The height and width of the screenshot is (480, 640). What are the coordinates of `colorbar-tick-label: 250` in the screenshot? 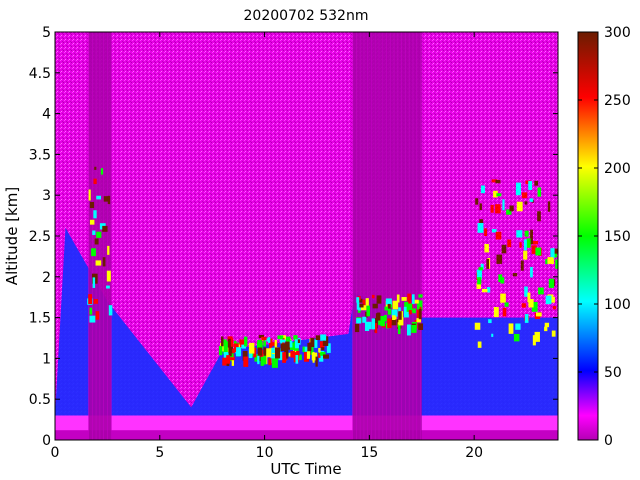 It's located at (617, 101).